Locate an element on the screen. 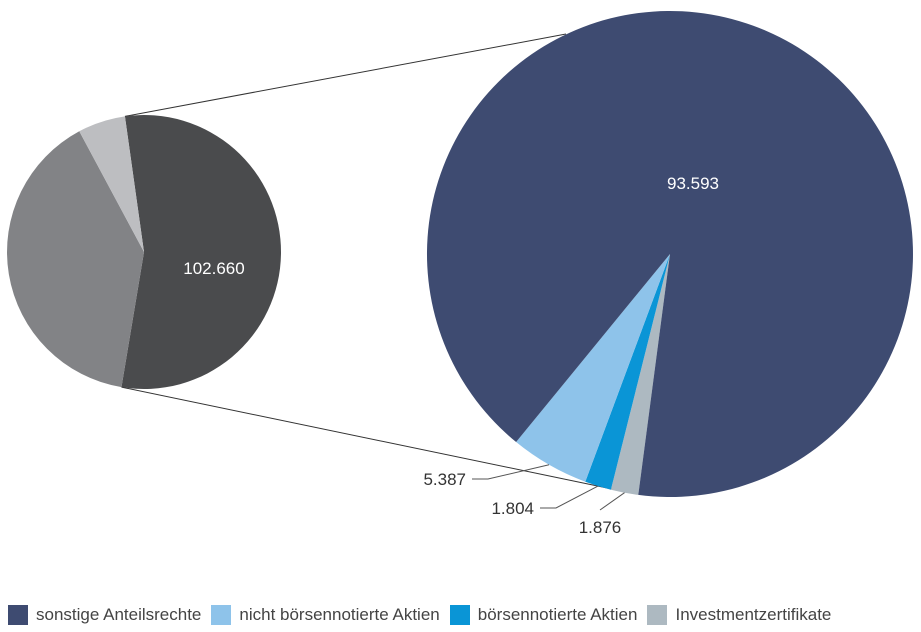  data-label-investment: 1.876 is located at coordinates (600, 527).